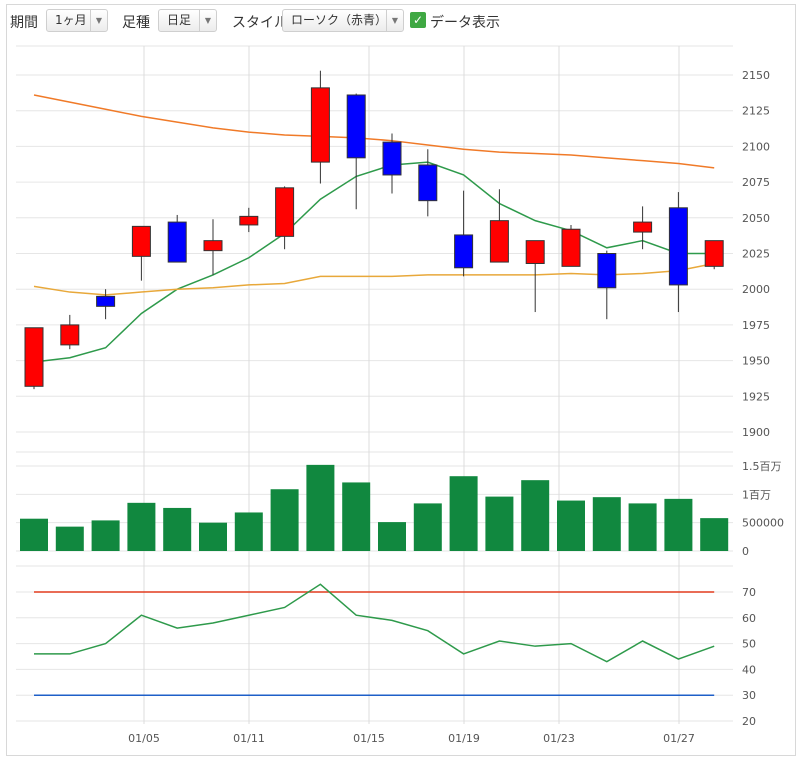  What do you see at coordinates (136, 23) in the screenshot?
I see `interval-label: 足種` at bounding box center [136, 23].